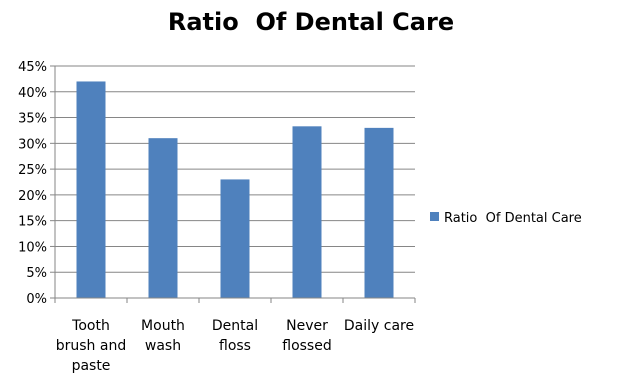 The height and width of the screenshot is (380, 622). What do you see at coordinates (32, 247) in the screenshot?
I see `y-tick-label: 10%` at bounding box center [32, 247].